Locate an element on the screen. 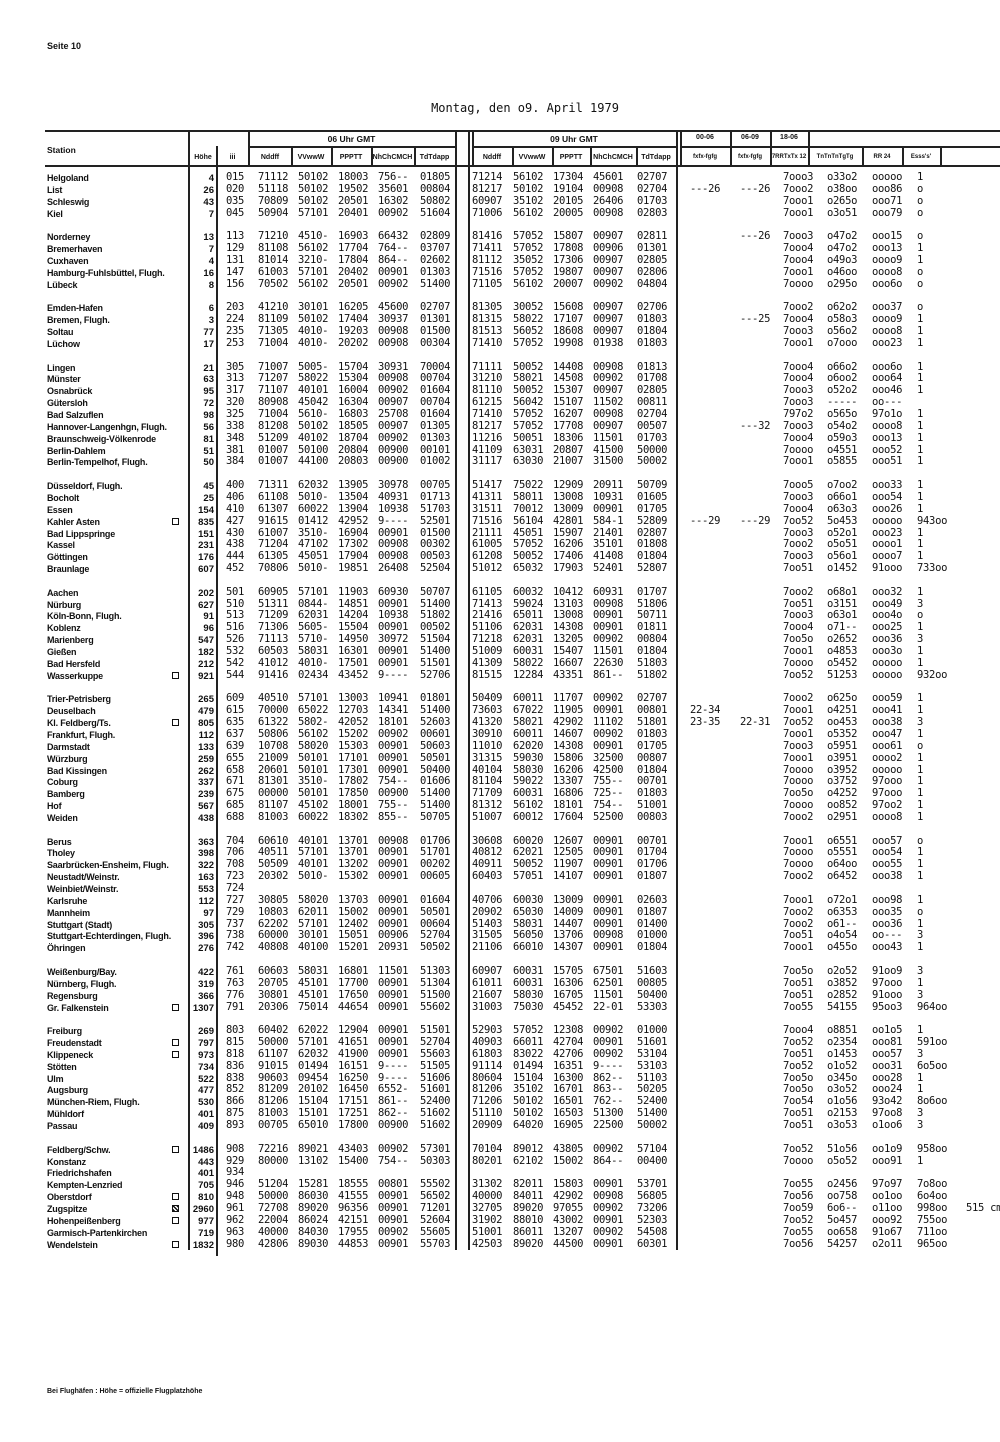 This screenshot has height=1442, width=1000. station-height: 547 is located at coordinates (206, 641).